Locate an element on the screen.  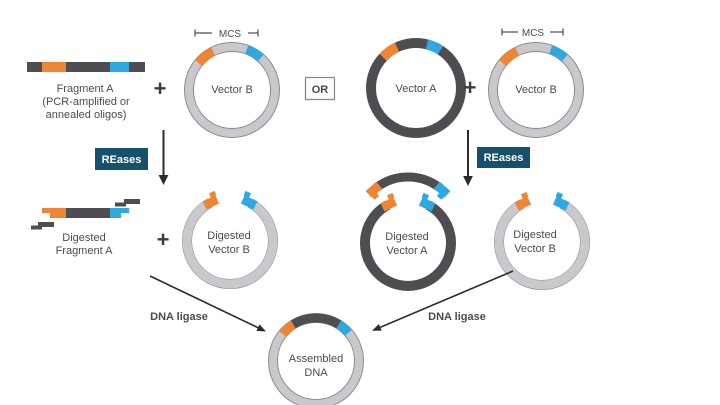
excised-mcs-fragment is located at coordinates (408, 186).